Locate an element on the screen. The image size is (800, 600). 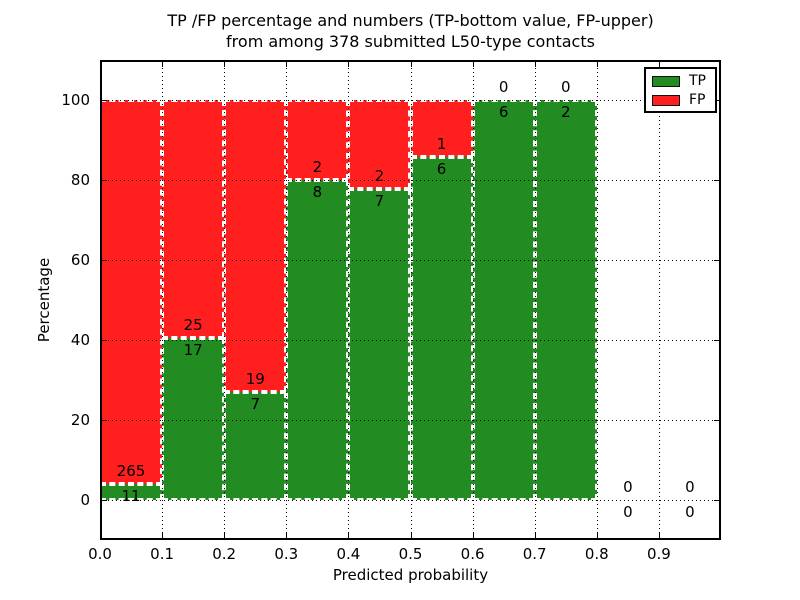
y-tick-label: 20 is located at coordinates (80, 420).